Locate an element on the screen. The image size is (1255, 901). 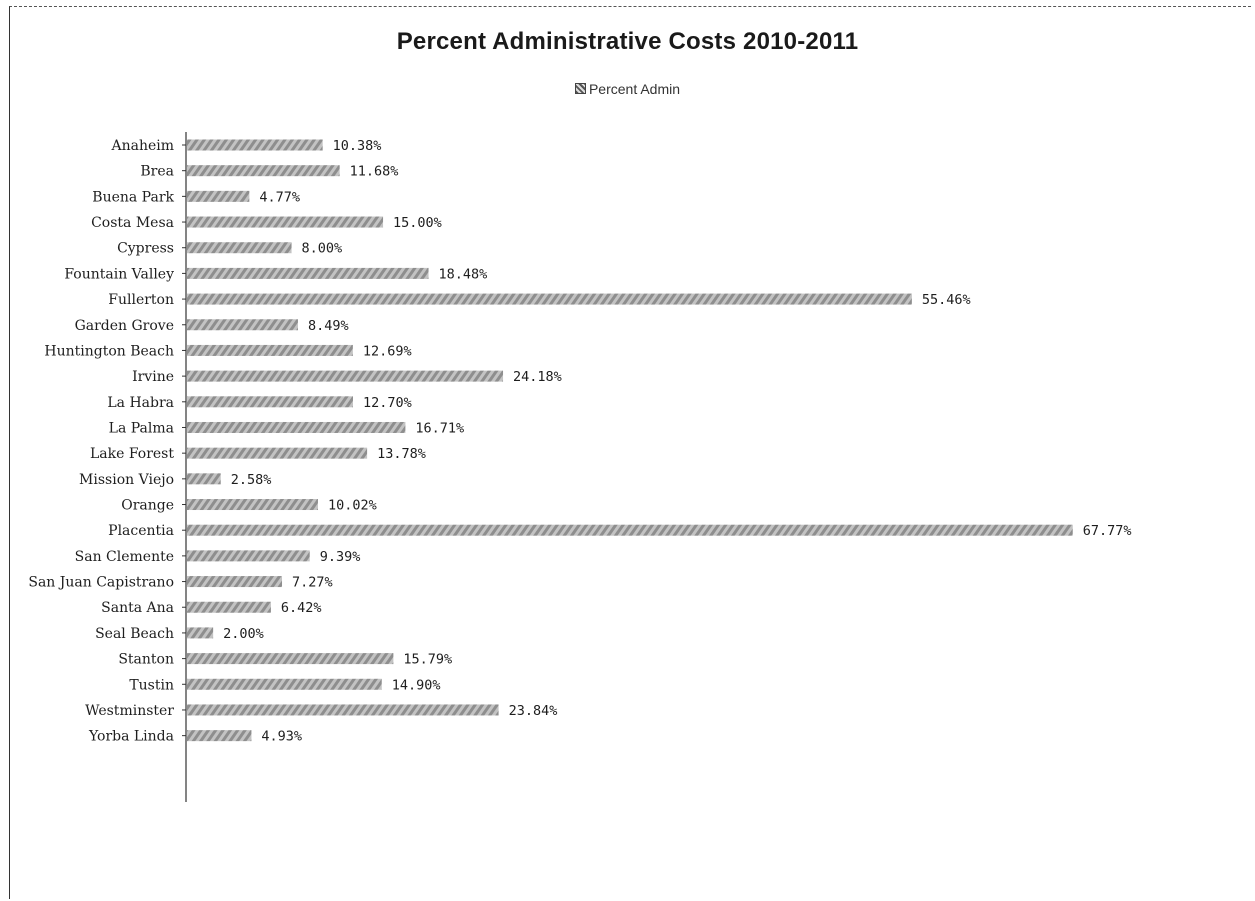
legend-swatch is located at coordinates (580, 88).